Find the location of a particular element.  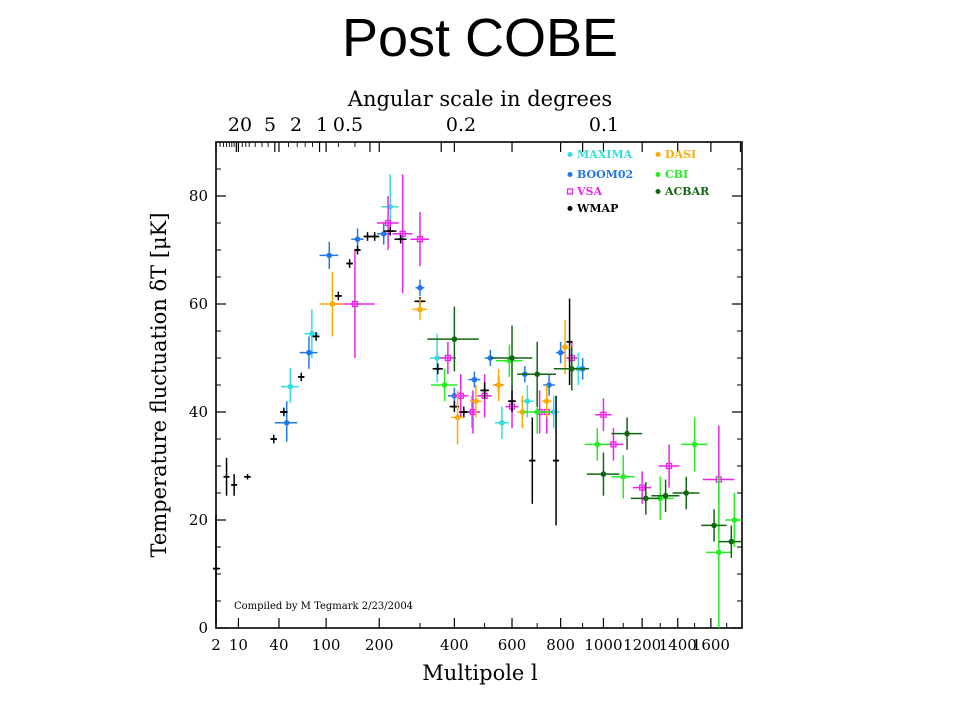

legend-label: BOOM02 is located at coordinates (605, 174).